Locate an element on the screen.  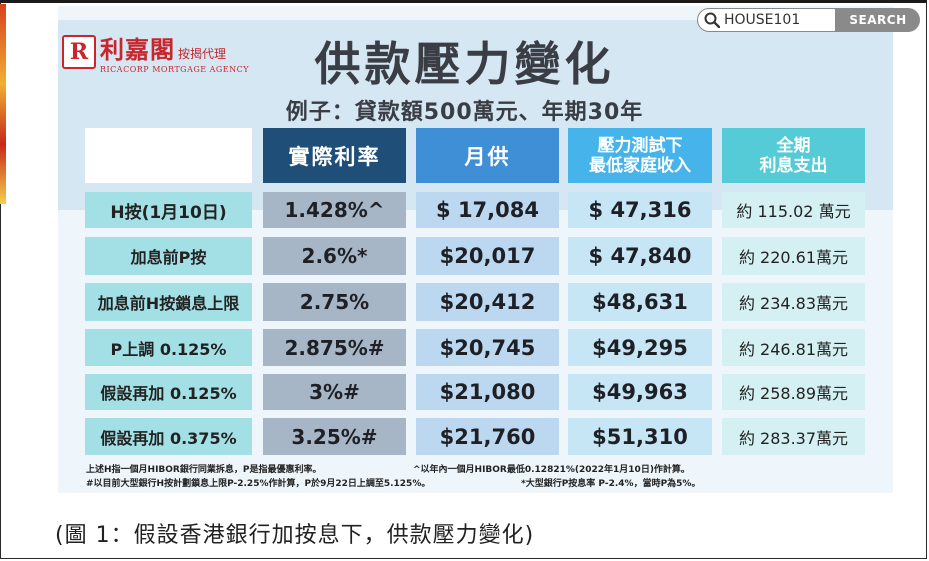
infographic-title: 供款壓力變化 is located at coordinates (464, 64).